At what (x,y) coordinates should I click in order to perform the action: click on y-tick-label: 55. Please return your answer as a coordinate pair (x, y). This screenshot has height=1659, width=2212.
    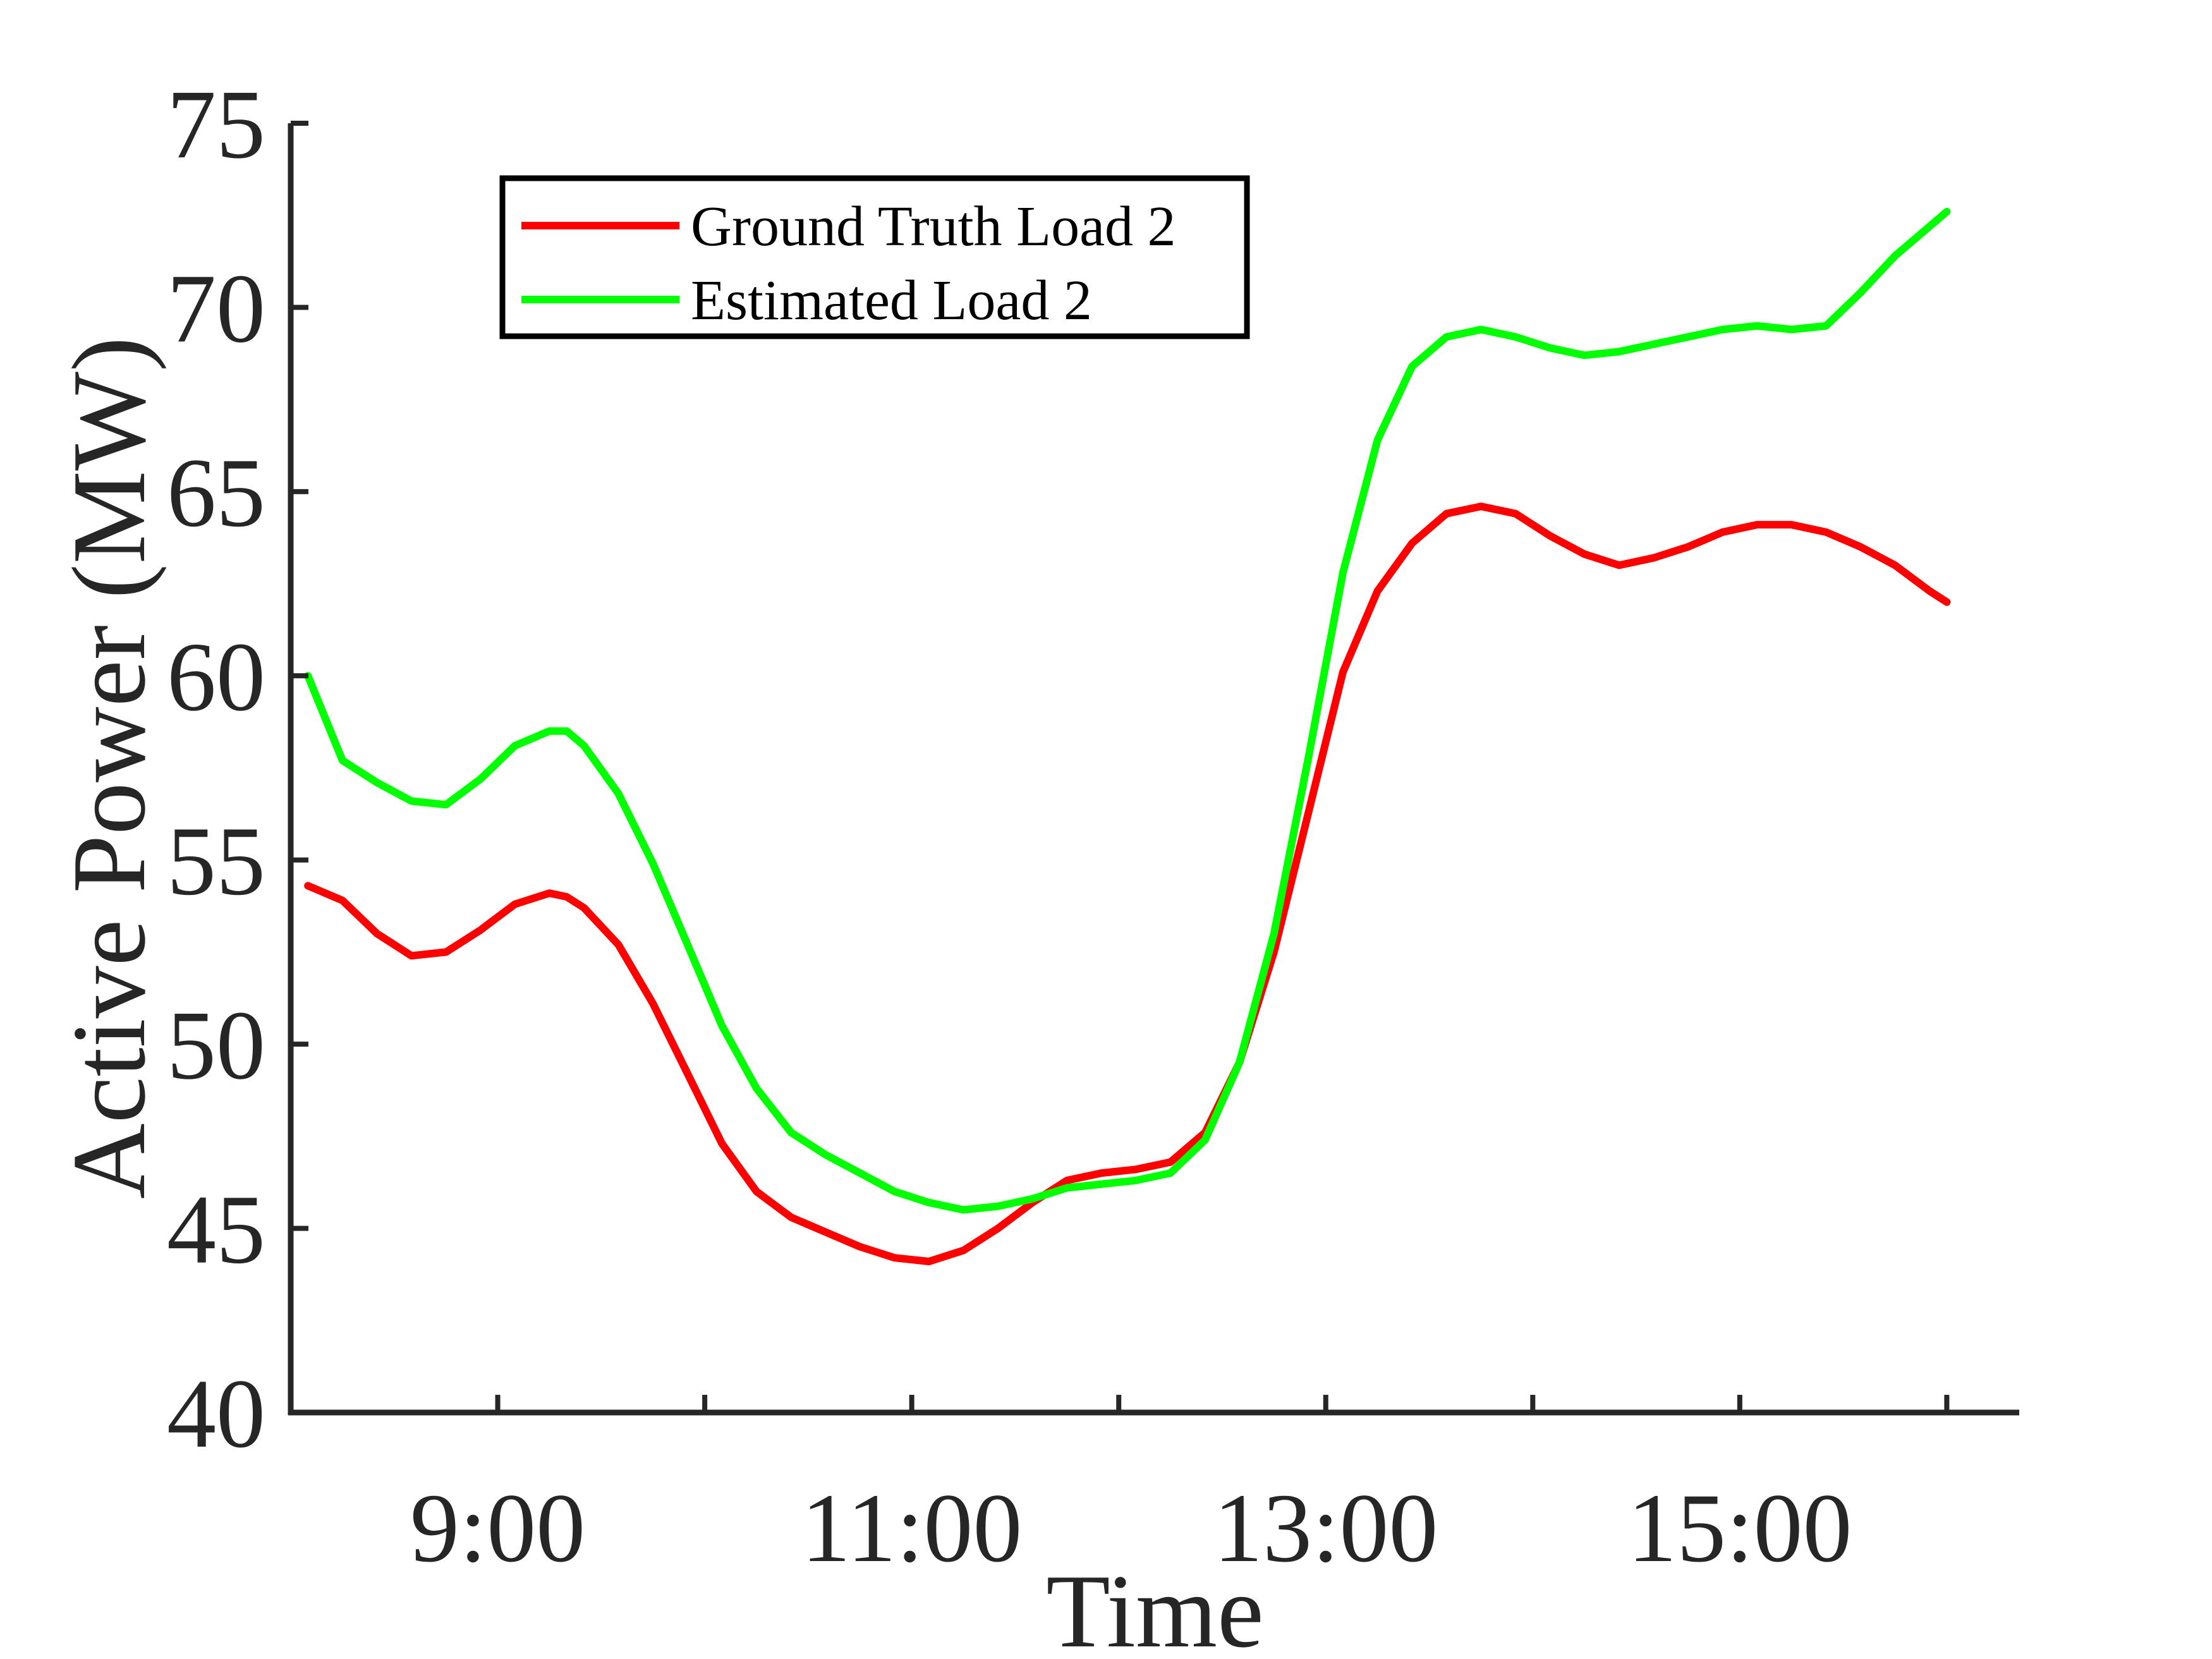
    Looking at the image, I should click on (216, 861).